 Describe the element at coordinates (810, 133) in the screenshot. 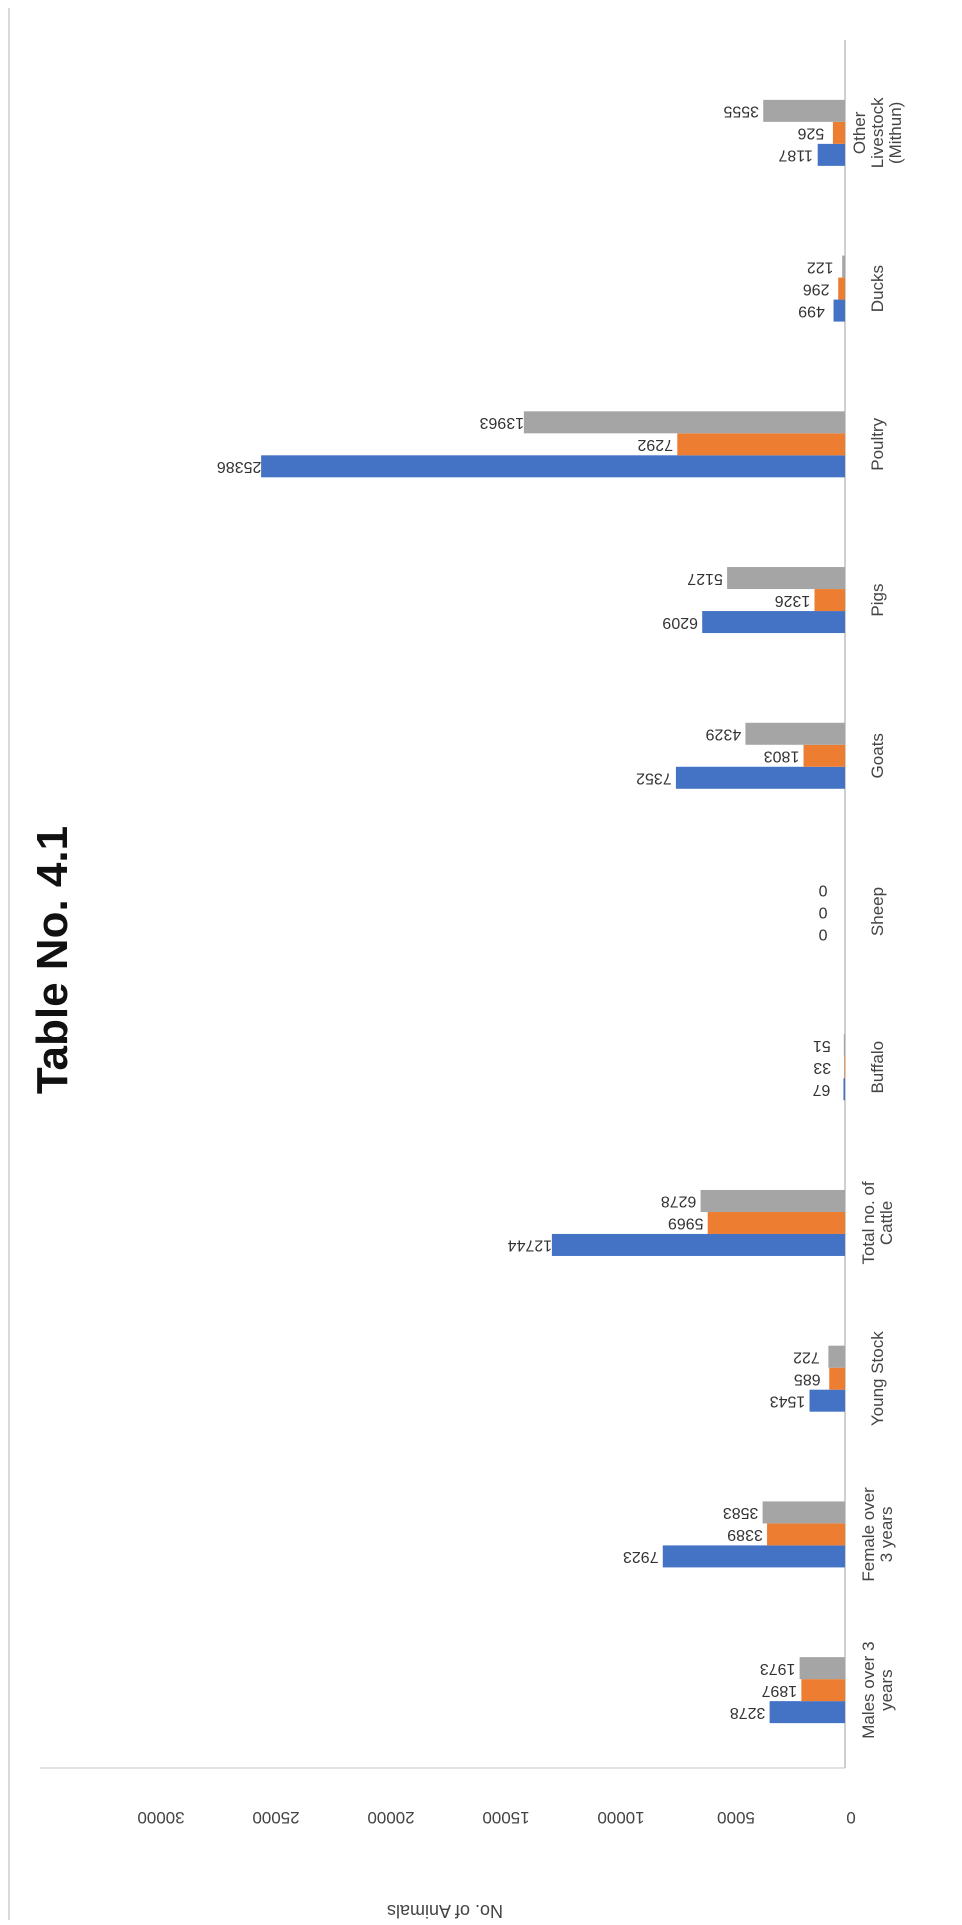

I see `data-label: 526` at that location.